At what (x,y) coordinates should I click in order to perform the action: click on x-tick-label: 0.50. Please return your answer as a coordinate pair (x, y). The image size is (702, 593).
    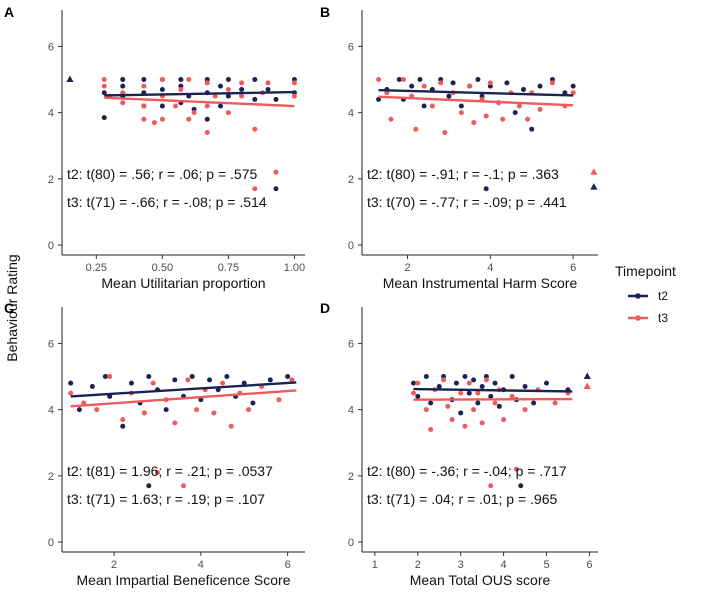
    Looking at the image, I should click on (162, 268).